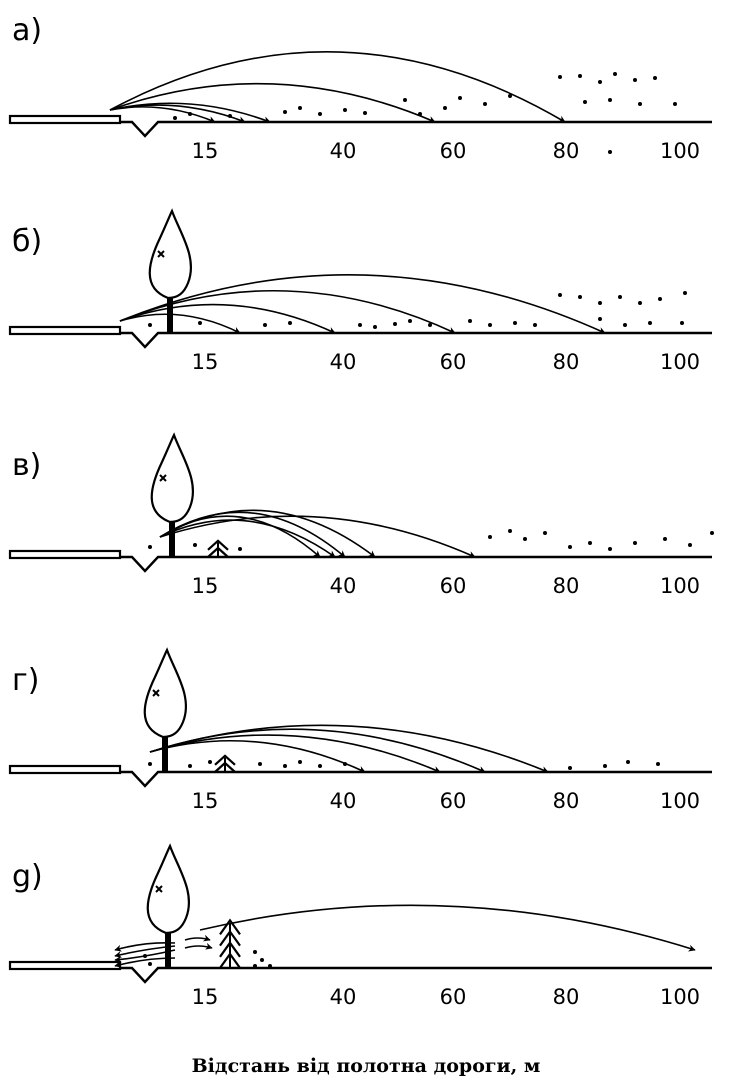 Image resolution: width=732 pixels, height=1085 pixels. What do you see at coordinates (27, 876) in the screenshot?
I see `panel-label: g)` at bounding box center [27, 876].